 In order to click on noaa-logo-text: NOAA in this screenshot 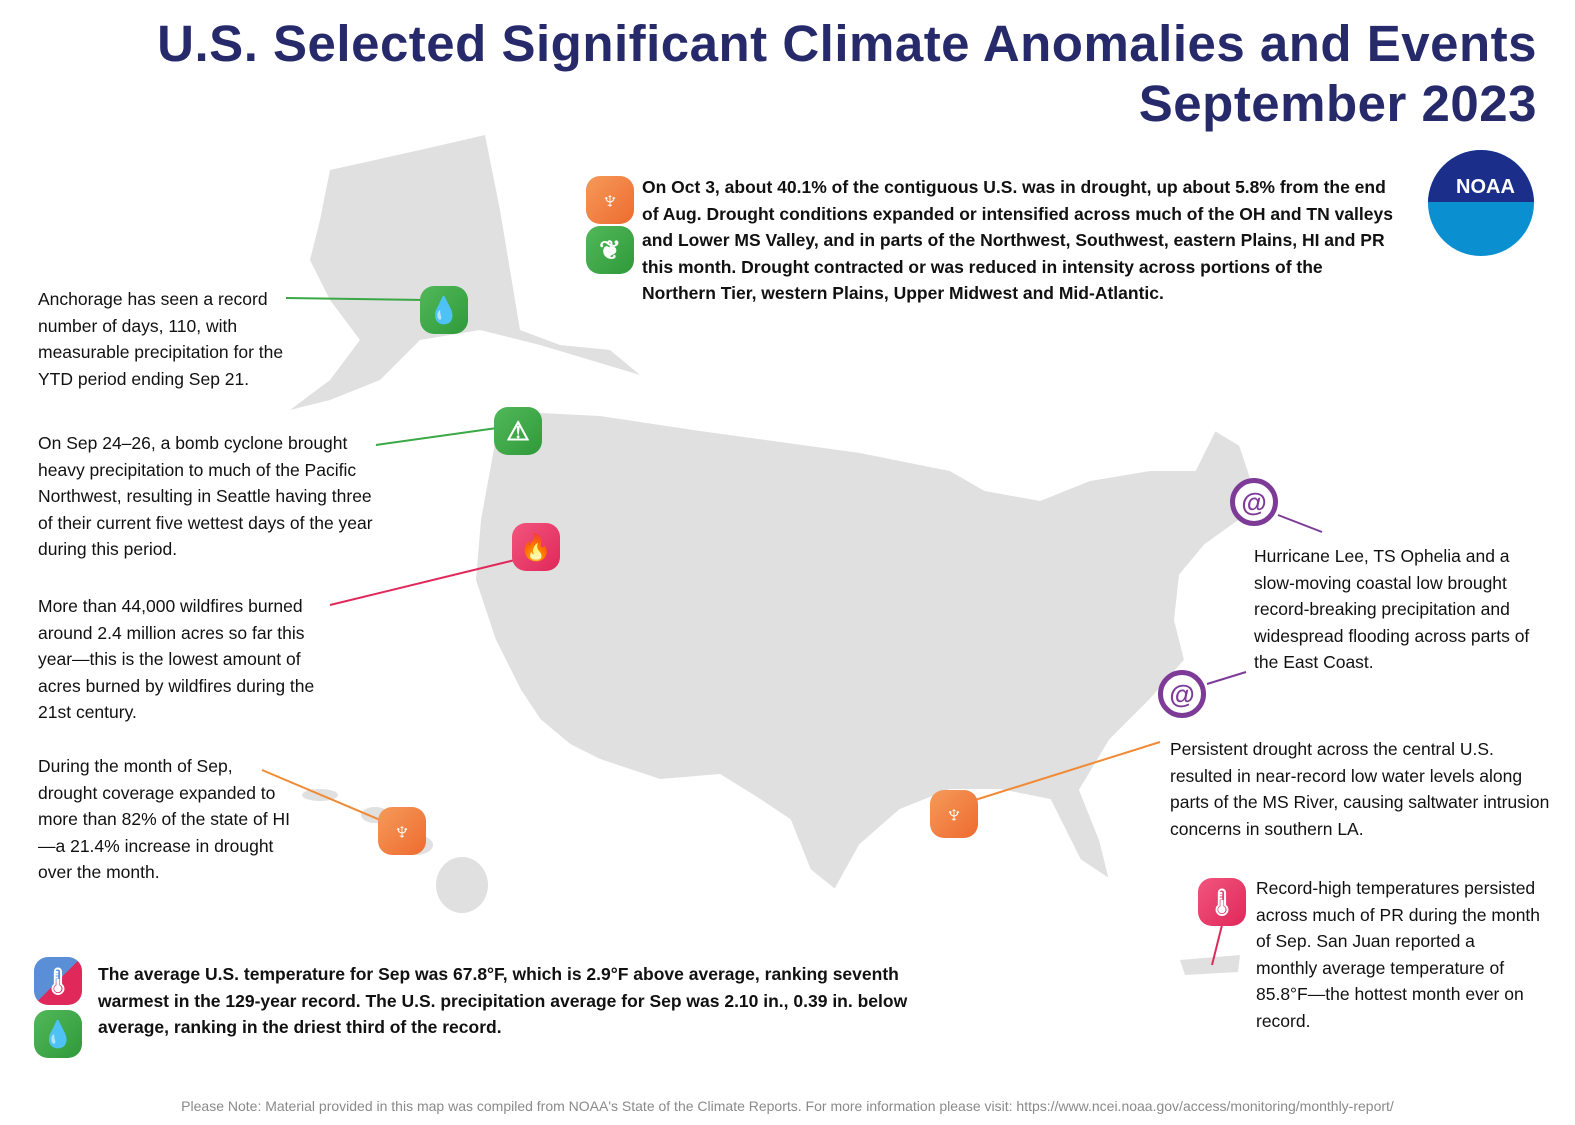, I will do `click(1485, 187)`.